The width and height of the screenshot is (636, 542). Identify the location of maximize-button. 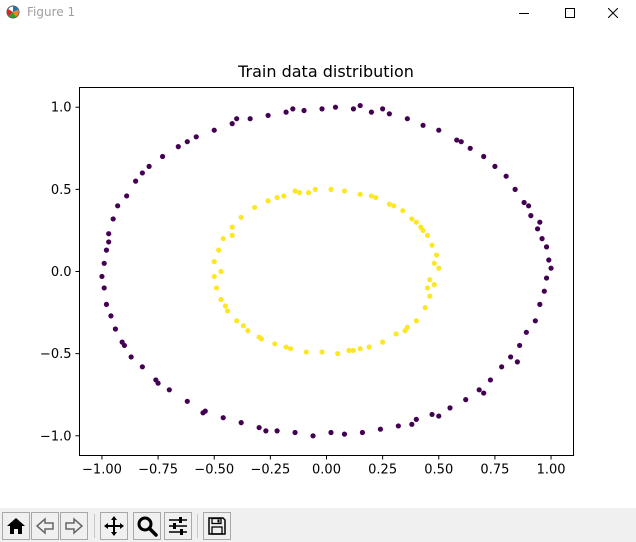
(570, 13).